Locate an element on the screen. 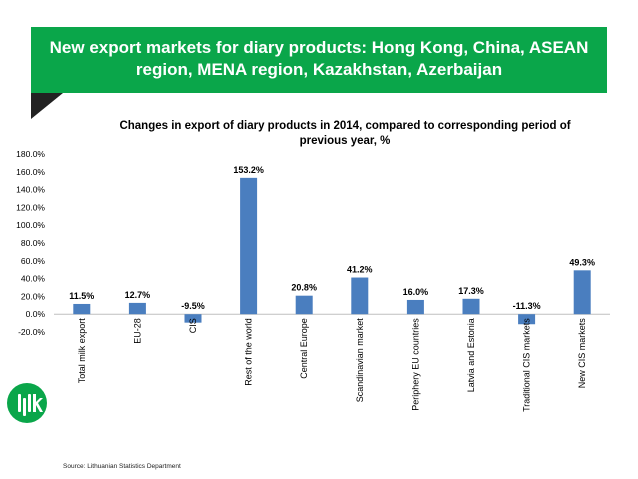 This screenshot has width=638, height=479. lpk-logo-icon is located at coordinates (27, 403).